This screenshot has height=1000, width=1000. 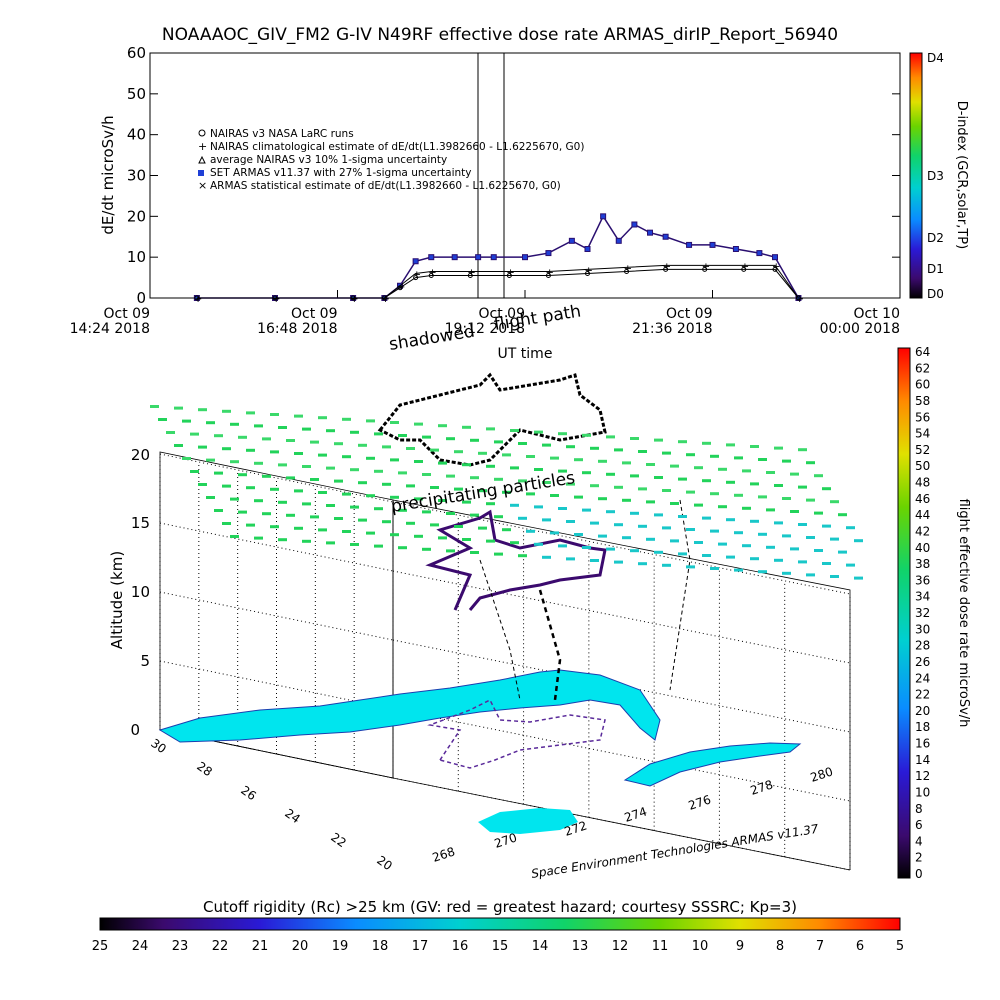 What do you see at coordinates (919, 825) in the screenshot?
I see `dose-rate-colorbar-tick: 6` at bounding box center [919, 825].